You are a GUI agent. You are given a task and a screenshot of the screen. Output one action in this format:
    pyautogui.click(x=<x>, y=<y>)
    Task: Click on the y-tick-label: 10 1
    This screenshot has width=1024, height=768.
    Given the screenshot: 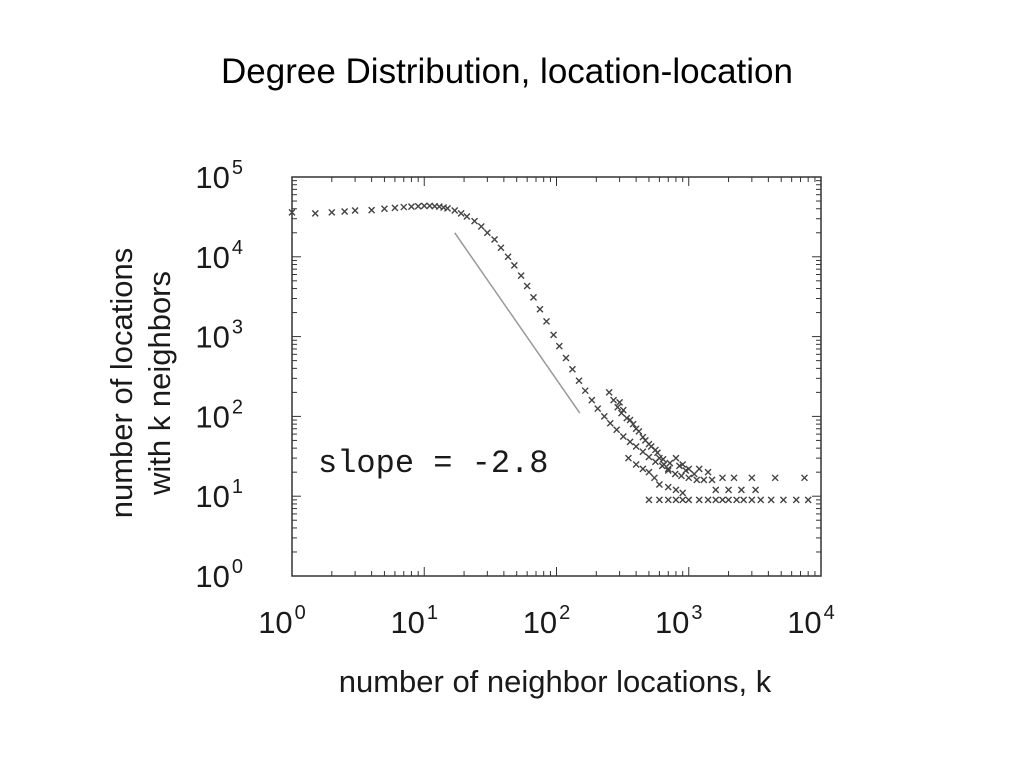 What is the action you would take?
    pyautogui.click(x=219, y=495)
    